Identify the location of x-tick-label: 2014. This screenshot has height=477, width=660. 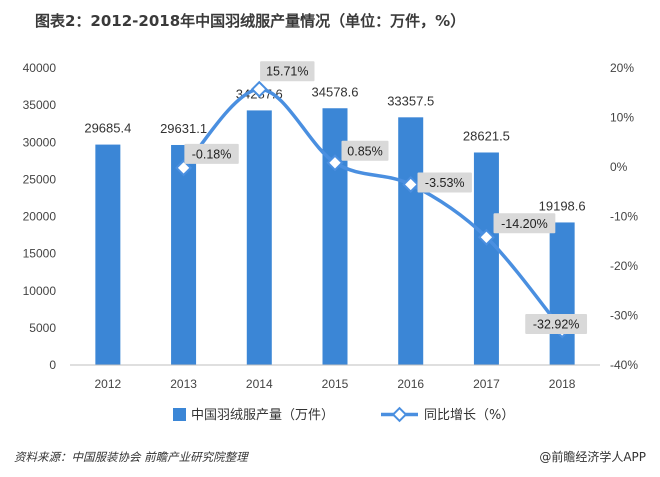
(259, 384).